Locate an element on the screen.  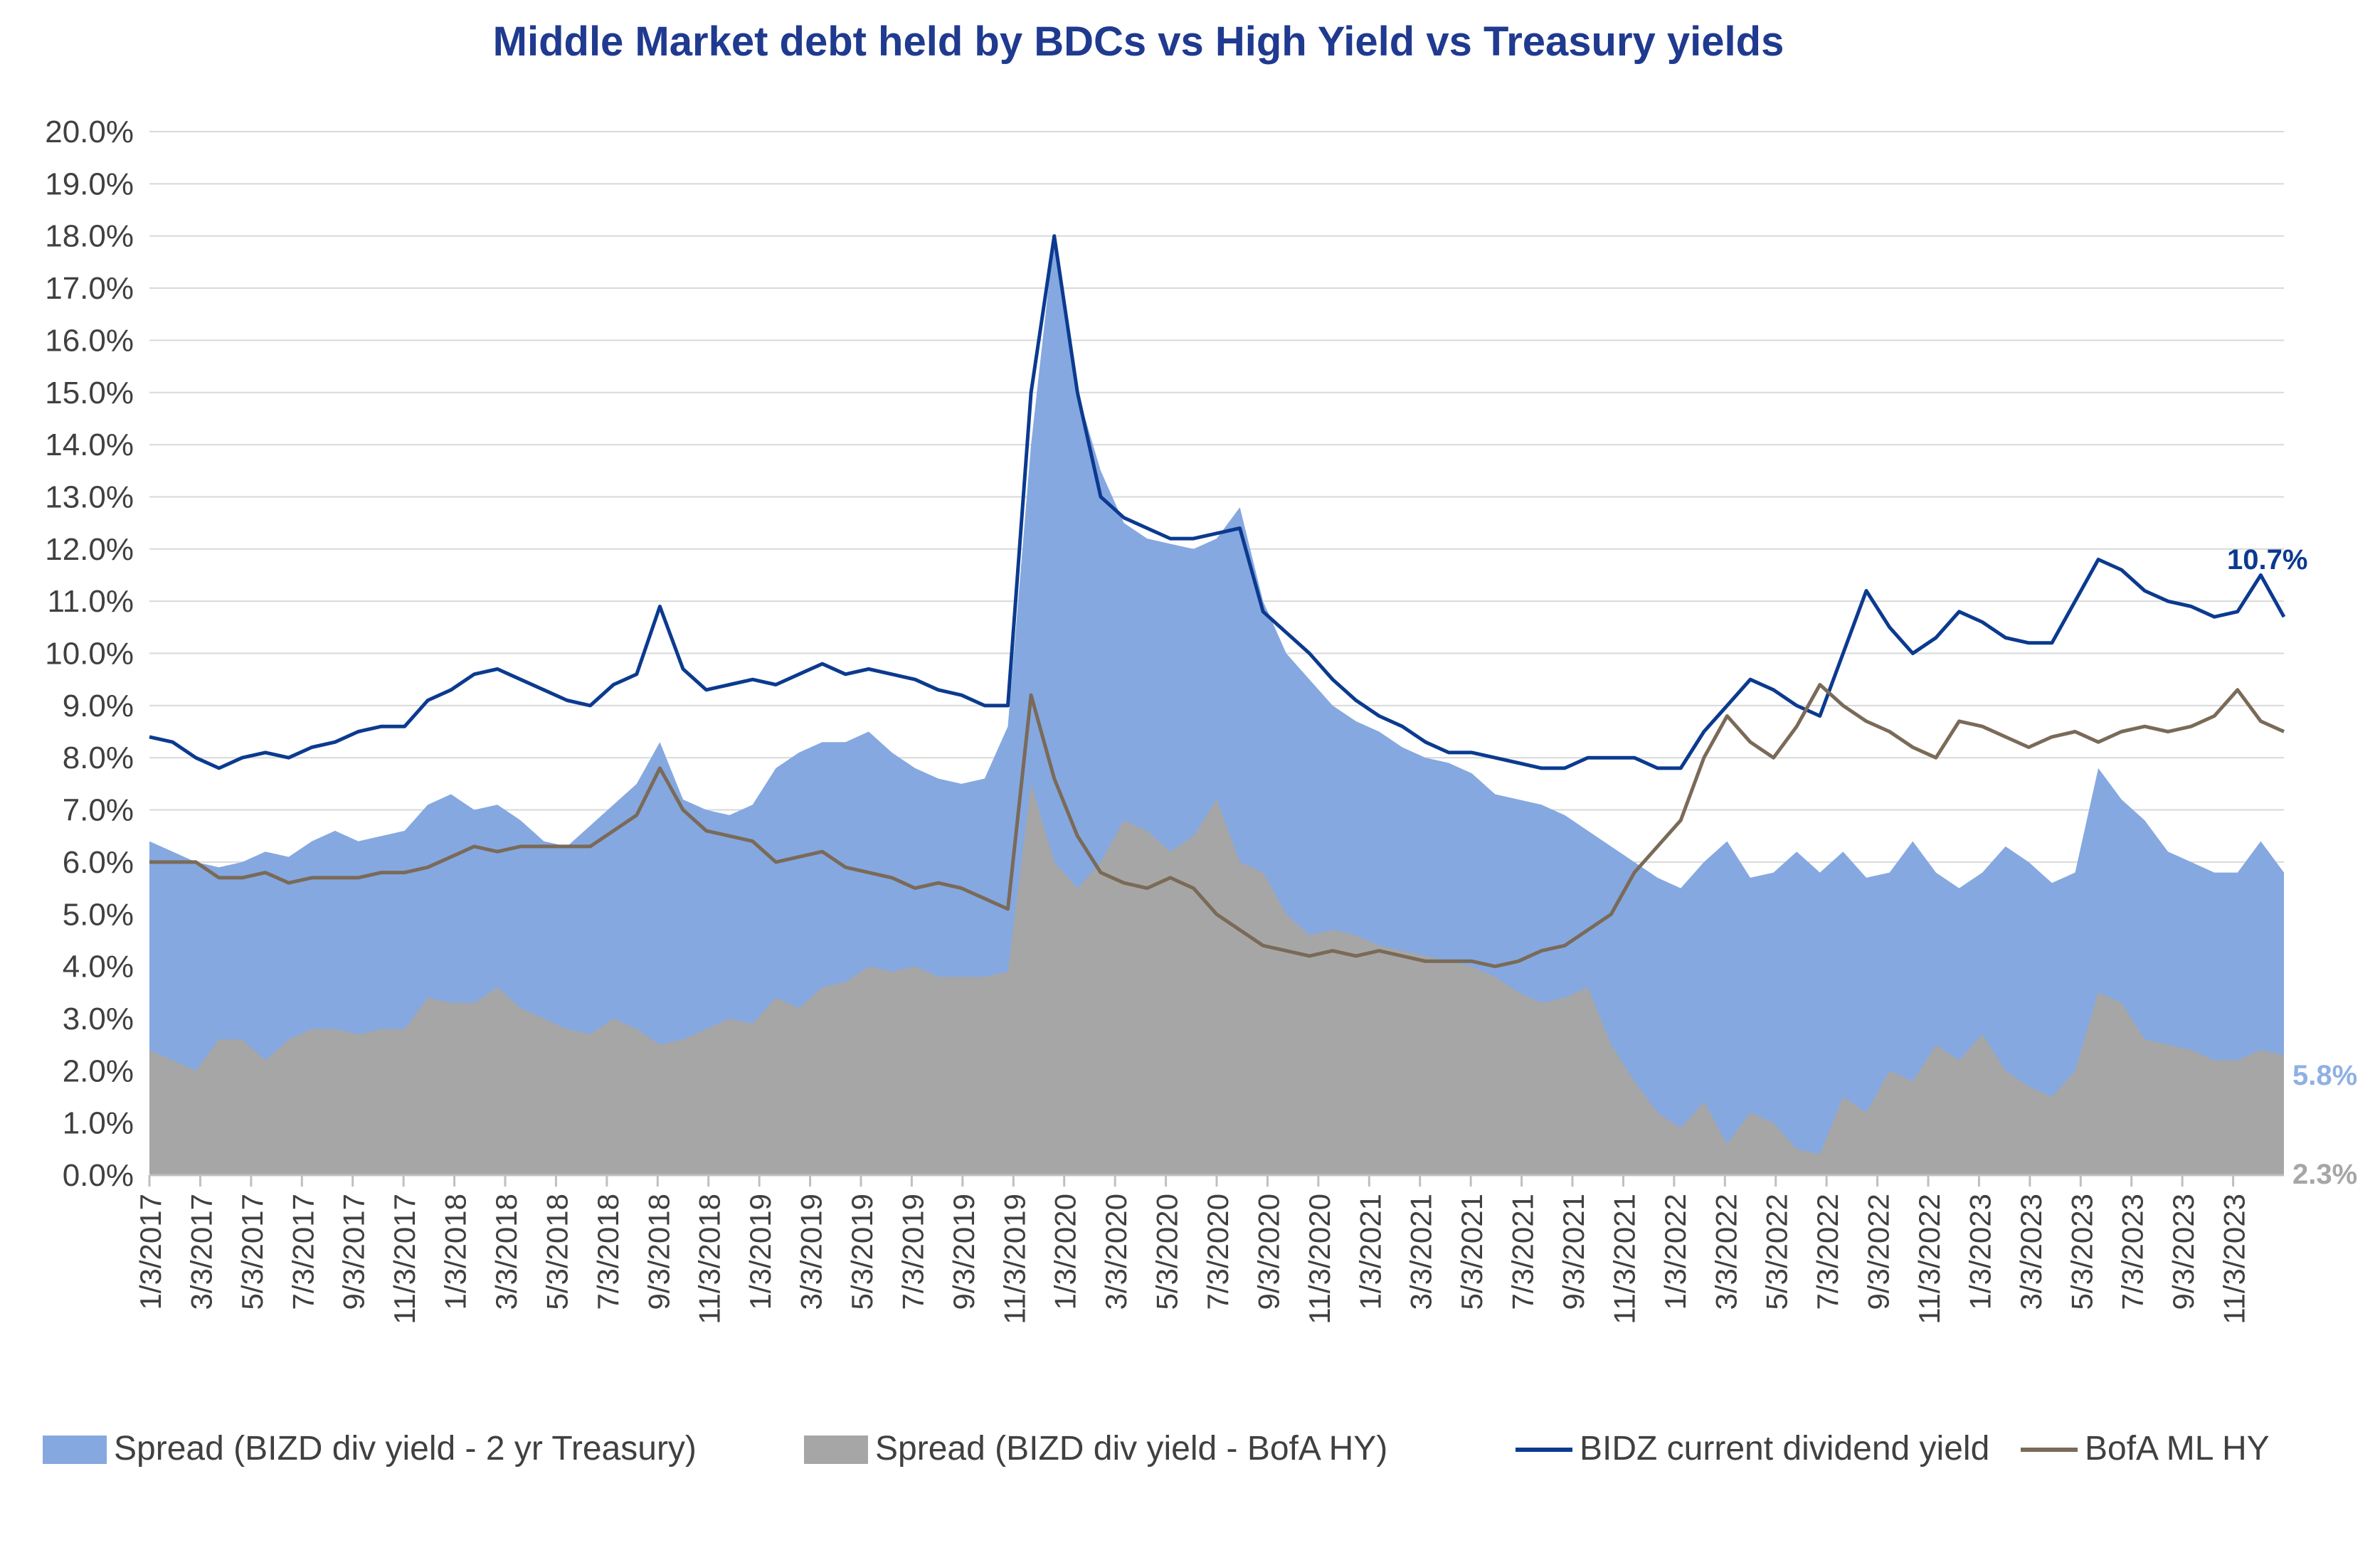
x-tick-label: 5/3/2019 is located at coordinates (862, 1252).